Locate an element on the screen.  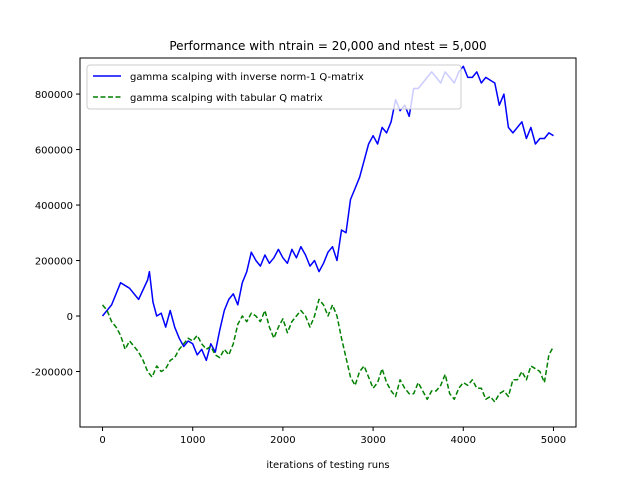
x-tick-label: 4000 is located at coordinates (463, 440).